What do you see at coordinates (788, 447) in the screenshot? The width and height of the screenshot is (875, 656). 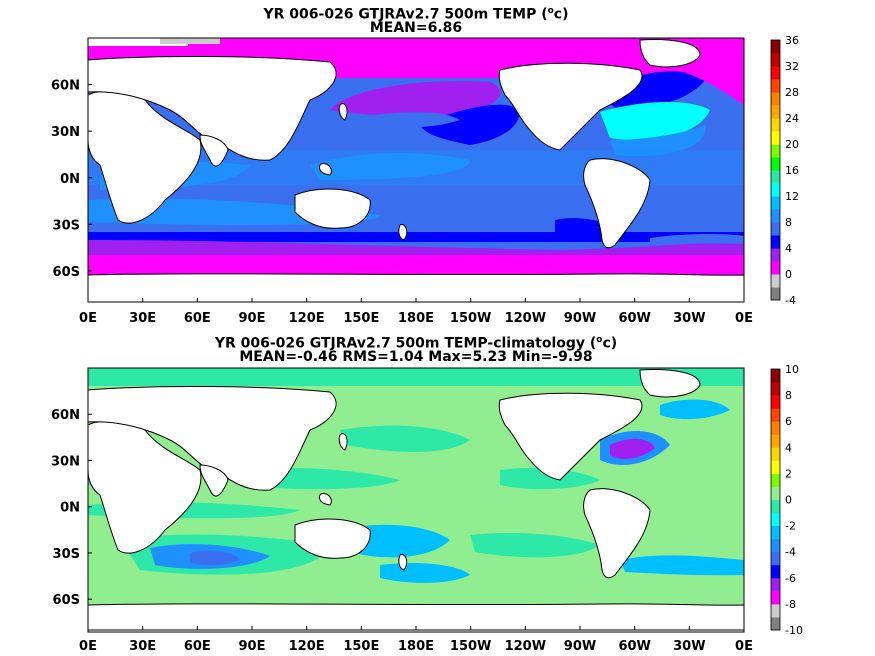 I see `bottom-colorbar-label: 4` at bounding box center [788, 447].